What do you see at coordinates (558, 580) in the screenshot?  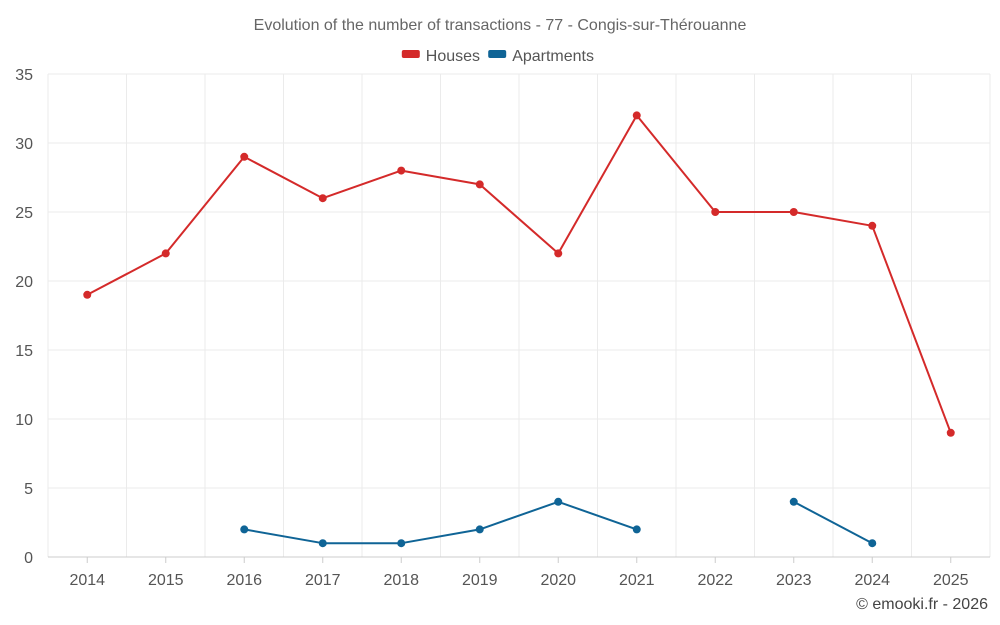 I see `x-tick-label: 2020` at bounding box center [558, 580].